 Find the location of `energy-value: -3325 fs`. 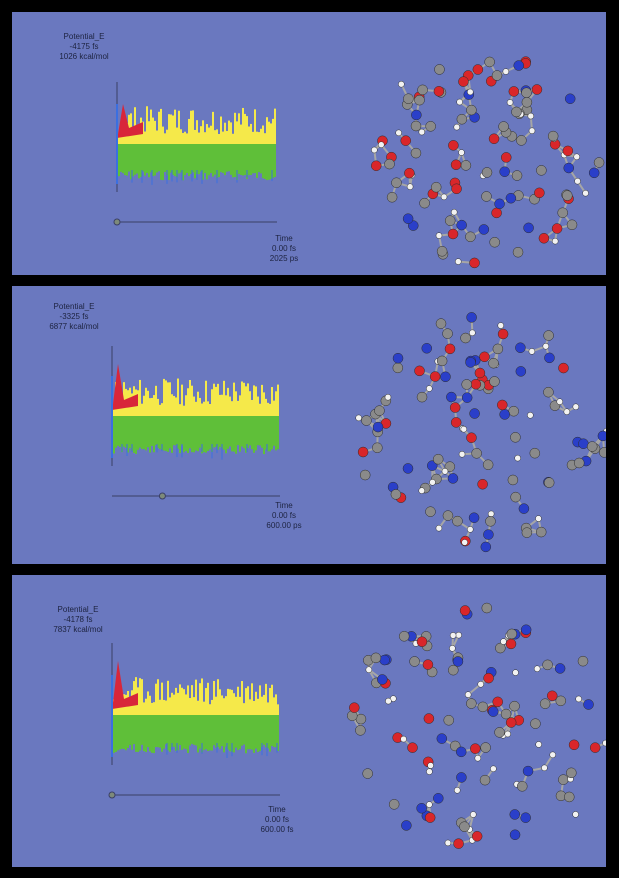

energy-value: -3325 fs is located at coordinates (74, 316).